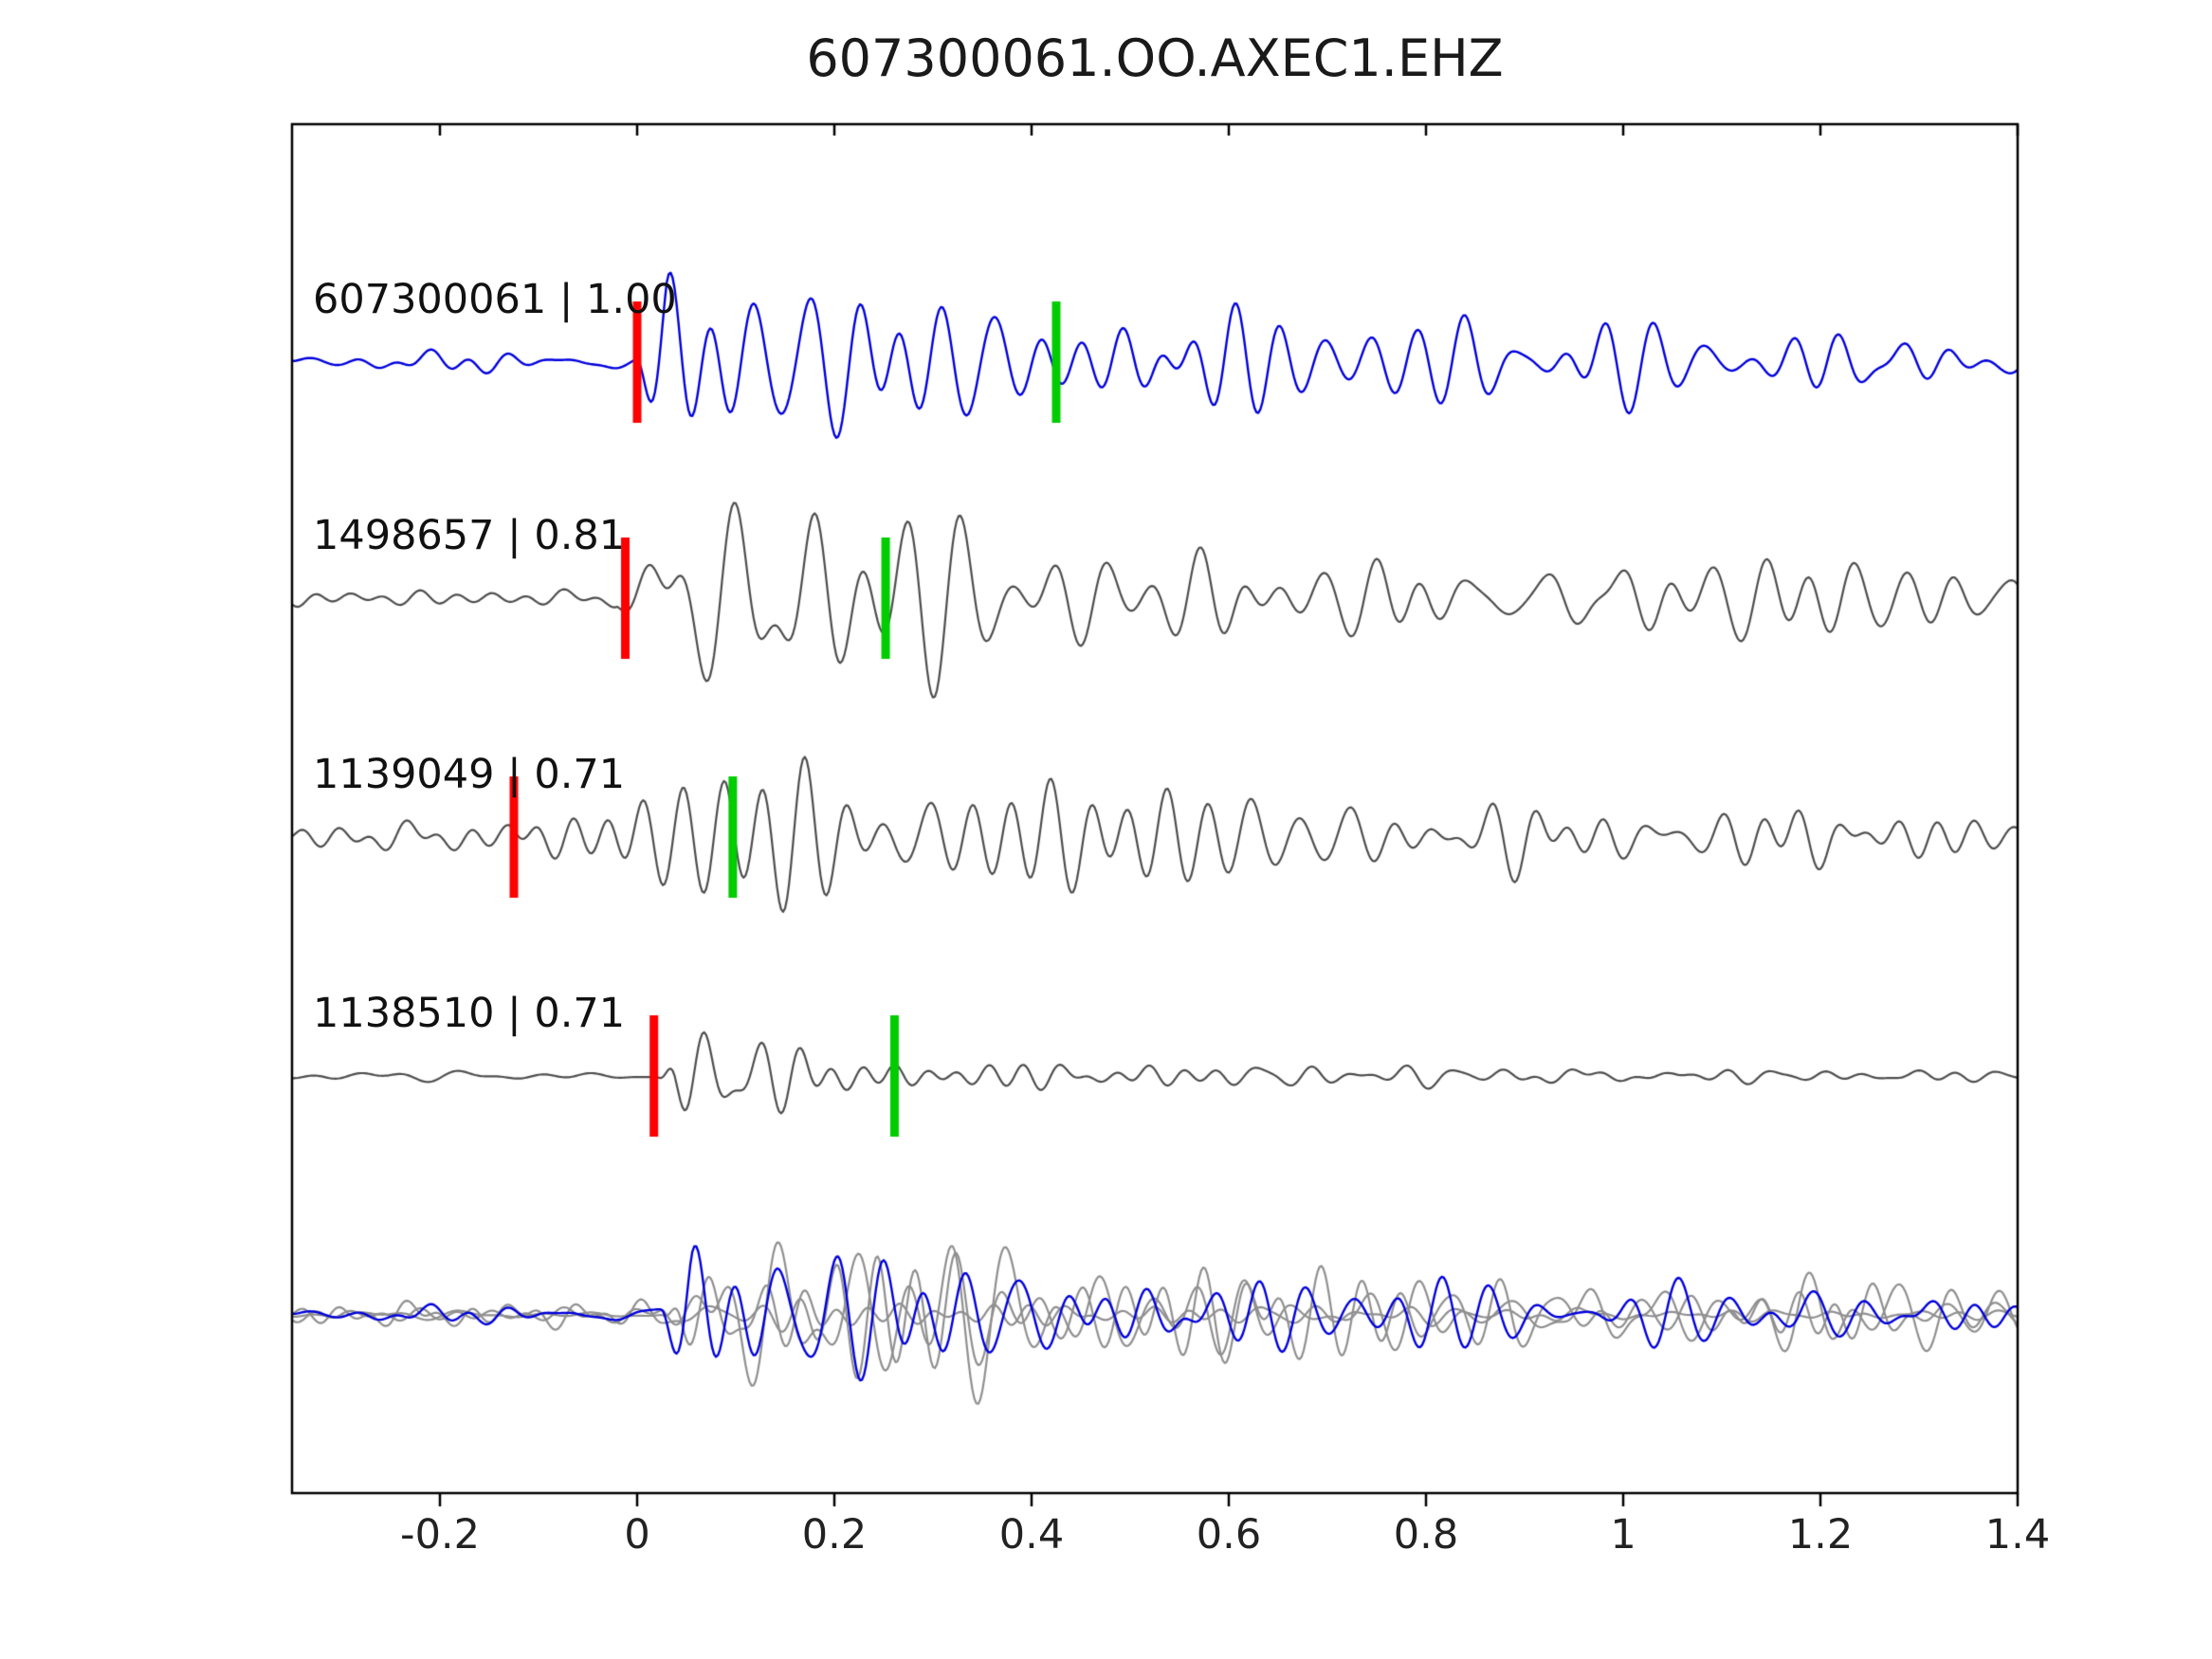 The width and height of the screenshot is (2212, 1659). Describe the element at coordinates (1820, 1535) in the screenshot. I see `x-axis-tick-label: 1.2` at that location.